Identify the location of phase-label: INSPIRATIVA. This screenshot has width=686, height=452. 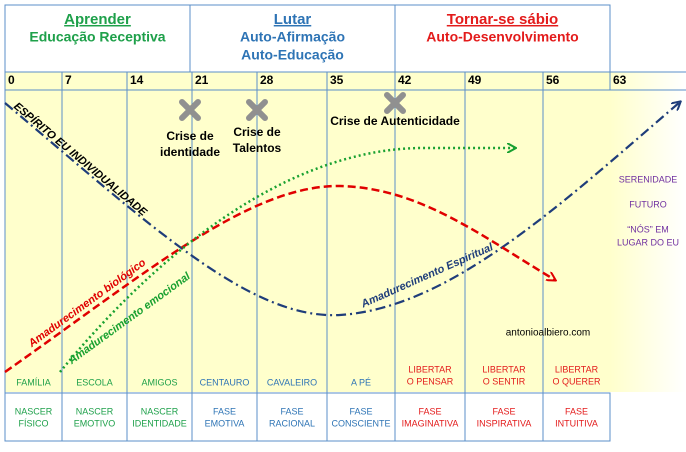
(504, 423).